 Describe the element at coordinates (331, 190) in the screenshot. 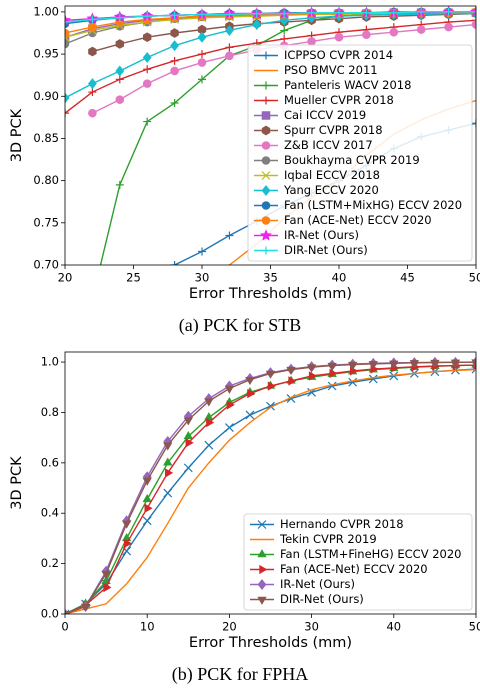

I see `legend-label: Yang ECCV 2020` at that location.